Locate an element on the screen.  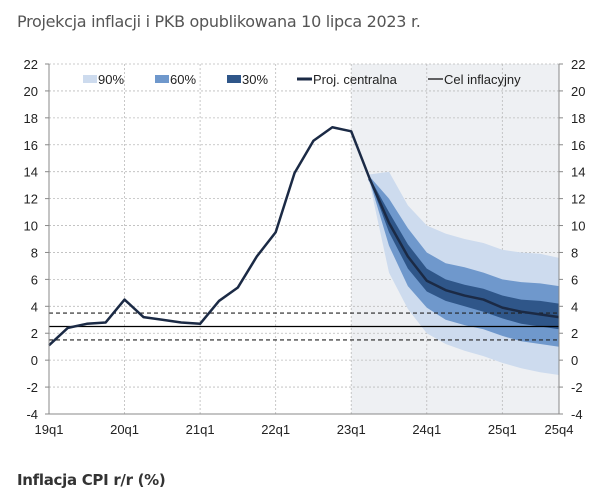
y-tick-label-right: 22 is located at coordinates (578, 64).